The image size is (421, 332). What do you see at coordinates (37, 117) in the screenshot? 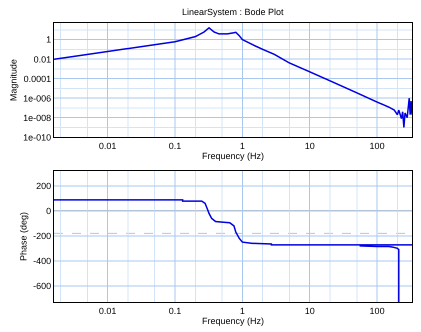
I see `y-tick-label: 1e-008` at bounding box center [37, 117].